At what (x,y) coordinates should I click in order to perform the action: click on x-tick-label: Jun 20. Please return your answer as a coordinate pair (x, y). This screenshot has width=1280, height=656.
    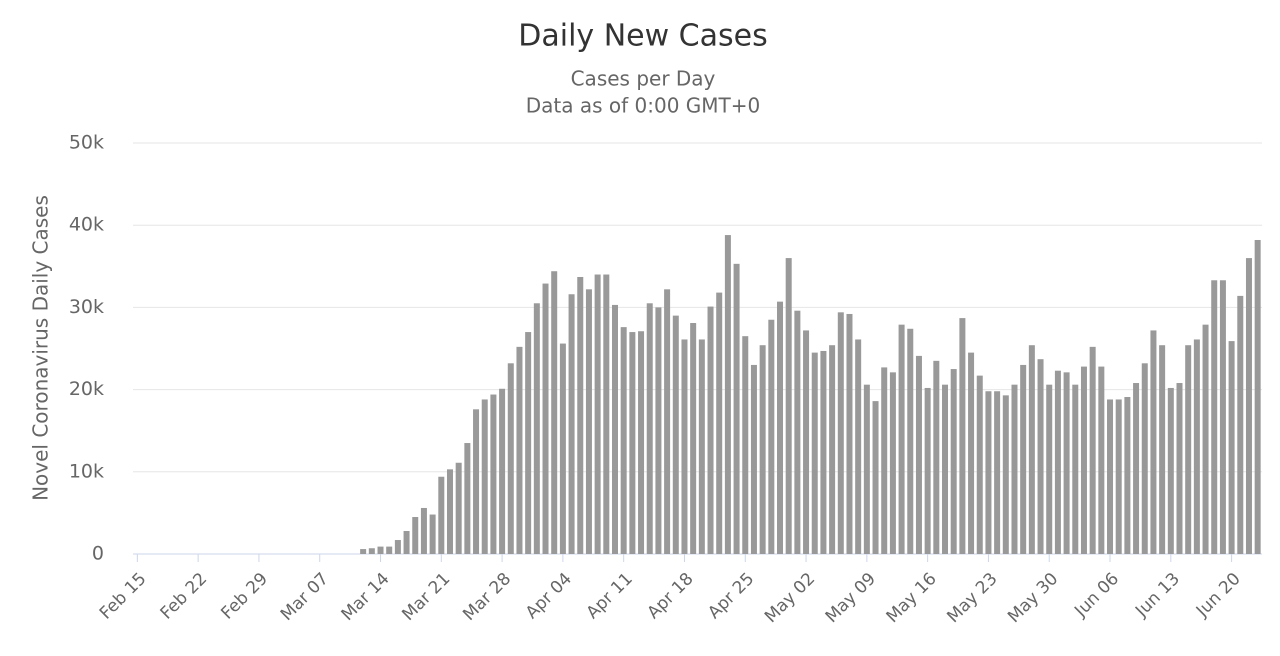
    Looking at the image, I should click on (1218, 595).